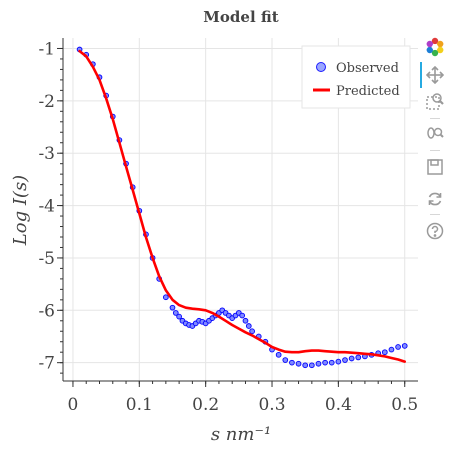 This screenshot has height=450, width=450. What do you see at coordinates (46, 102) in the screenshot?
I see `y-tick-label: -2` at bounding box center [46, 102].